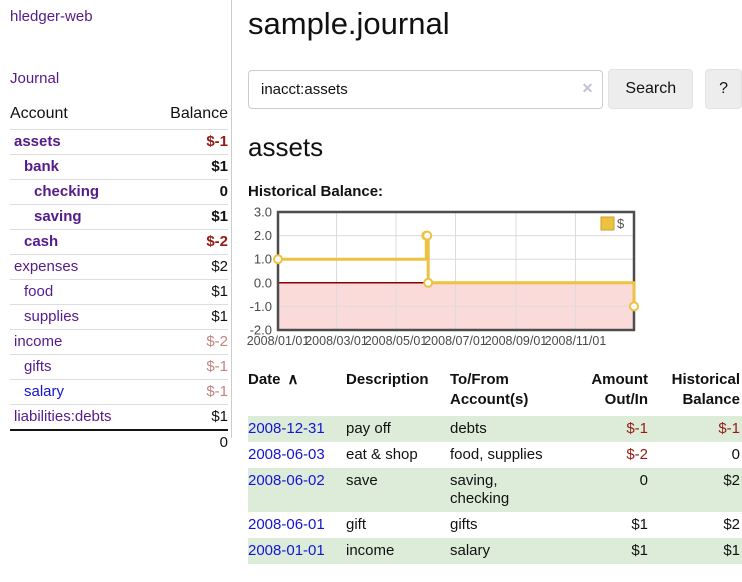 The width and height of the screenshot is (742, 582). I want to click on column-header-label: To/From Account(s), so click(489, 389).